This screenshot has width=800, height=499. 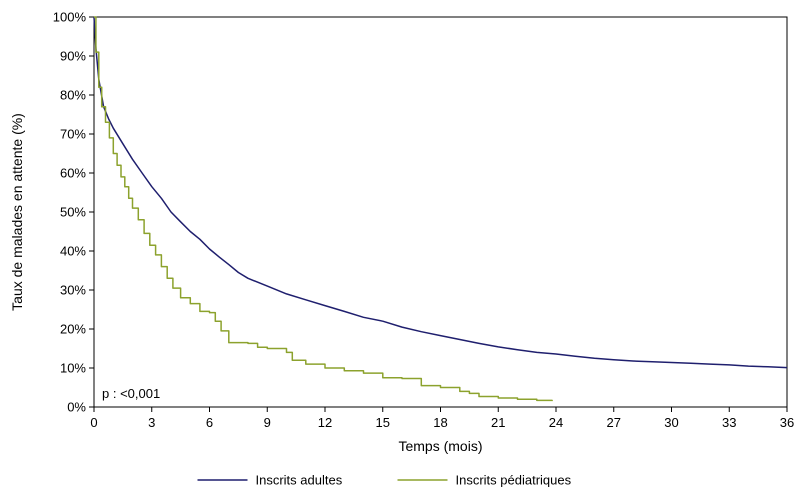 What do you see at coordinates (73, 134) in the screenshot?
I see `y-tick-label: 70%` at bounding box center [73, 134].